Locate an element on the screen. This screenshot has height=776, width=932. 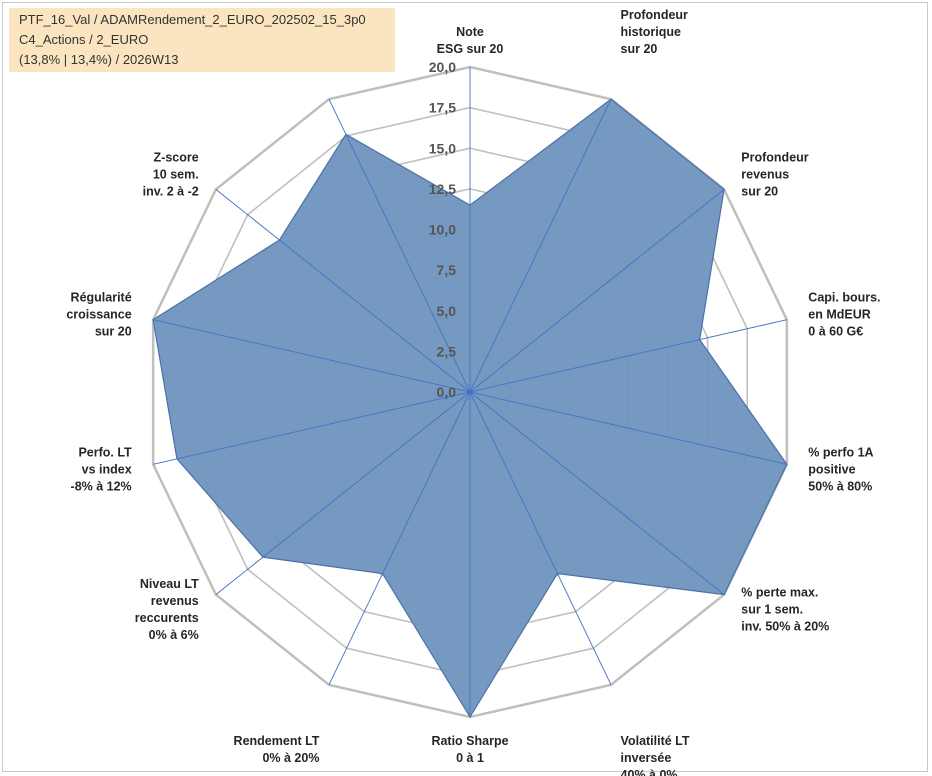
tick-label: 12,5 is located at coordinates (442, 189).